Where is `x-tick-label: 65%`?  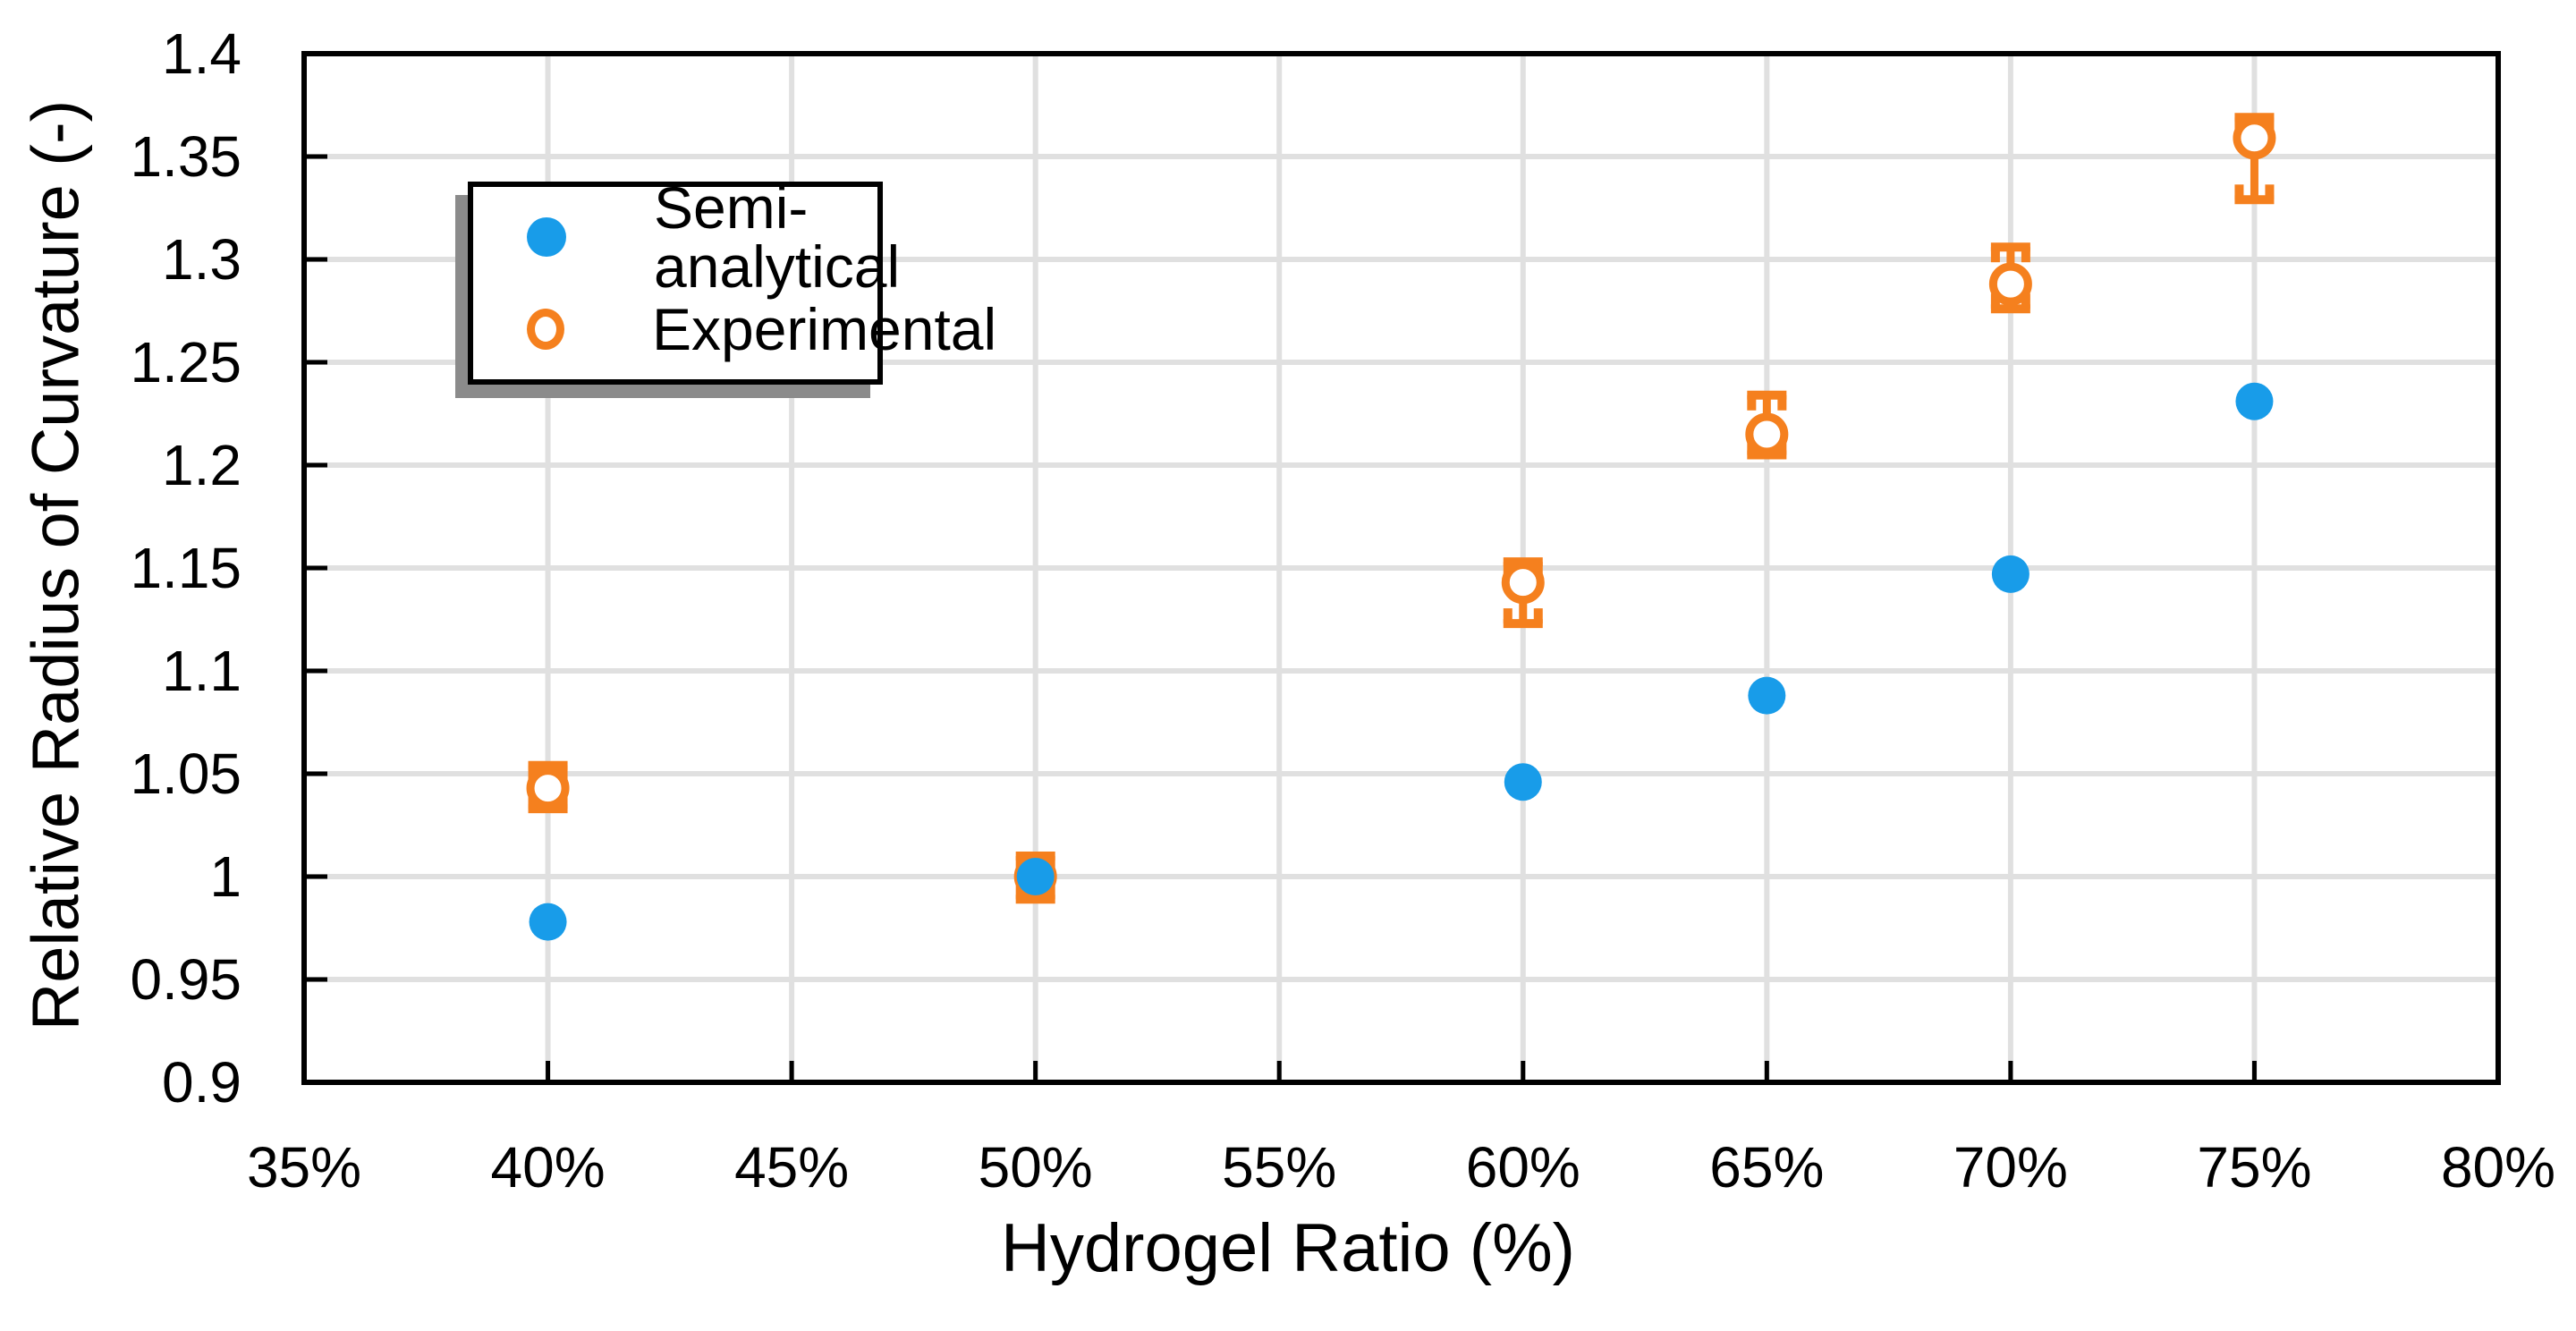
x-tick-label: 65% is located at coordinates (1766, 1168).